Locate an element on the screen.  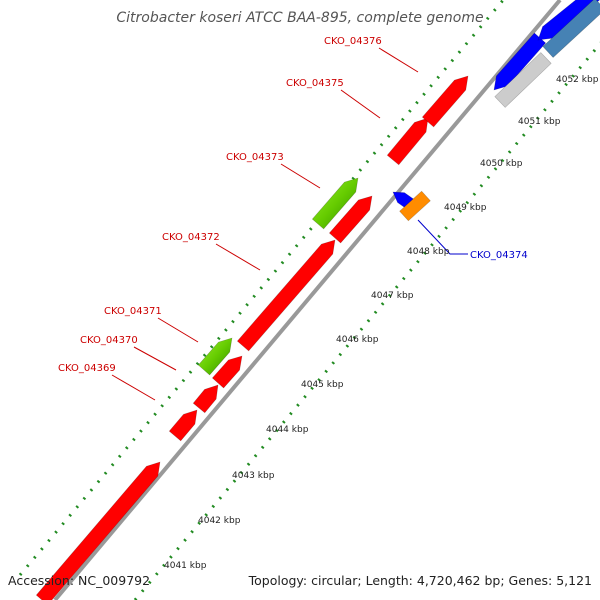
gene-label-cko-04375: CKO_04375 is located at coordinates (315, 83).